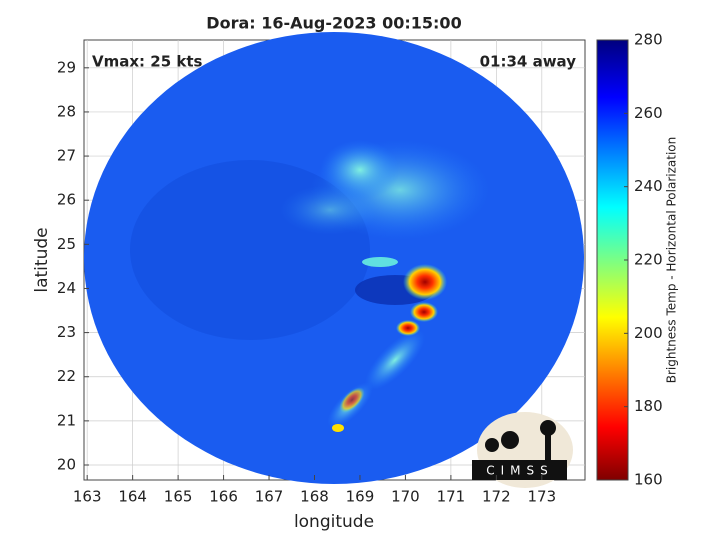 The image size is (720, 544). What do you see at coordinates (42, 259) in the screenshot?
I see `y-axis-label: latitude` at bounding box center [42, 259].